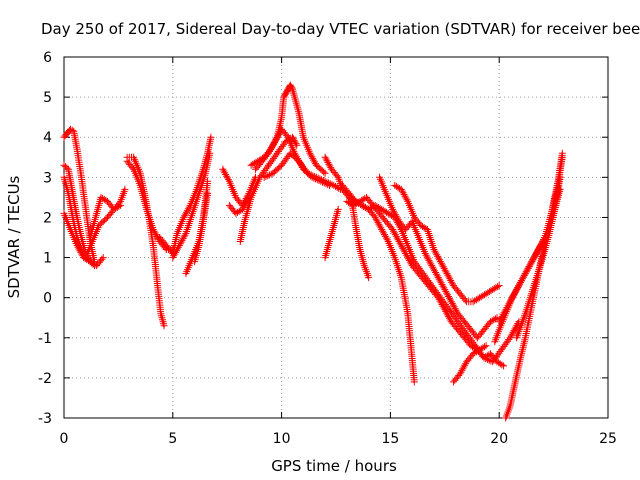 The width and height of the screenshot is (640, 480). Describe the element at coordinates (239, 205) in the screenshot. I see `series-s14` at that location.